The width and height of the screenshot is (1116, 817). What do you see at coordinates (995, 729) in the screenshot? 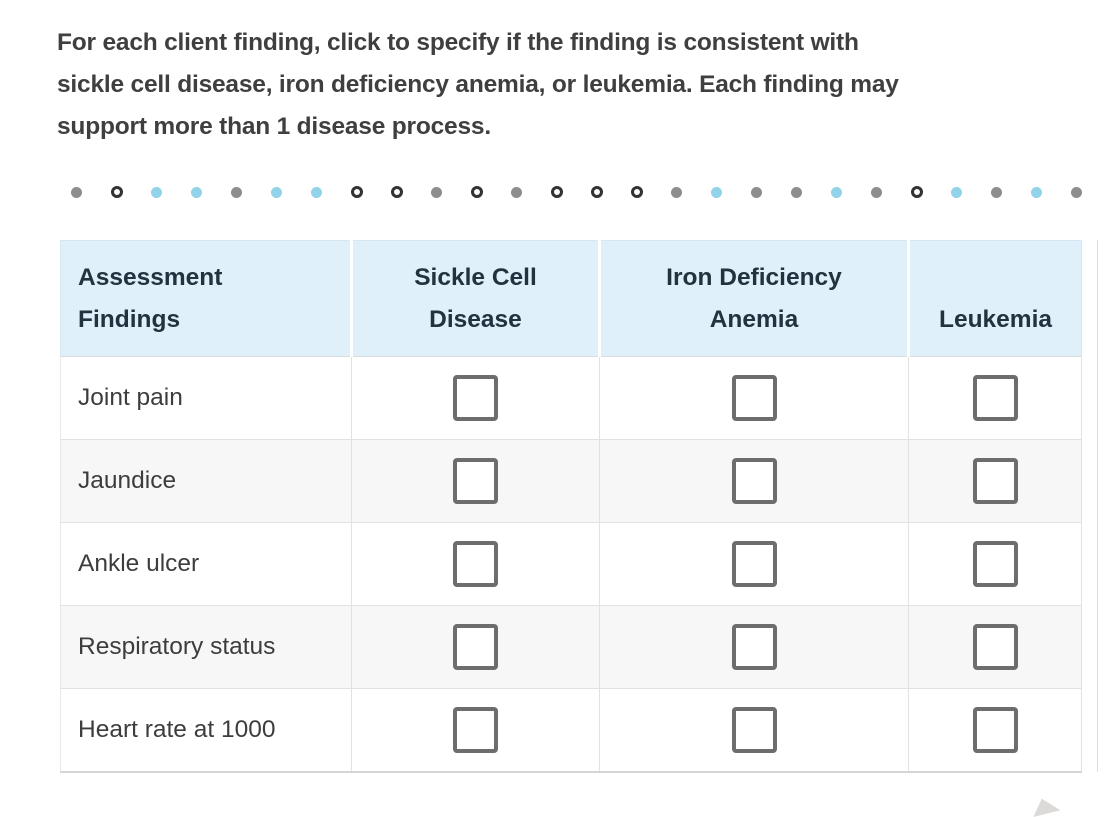
I see `checkbox-heart-rate-leukemia` at bounding box center [995, 729].